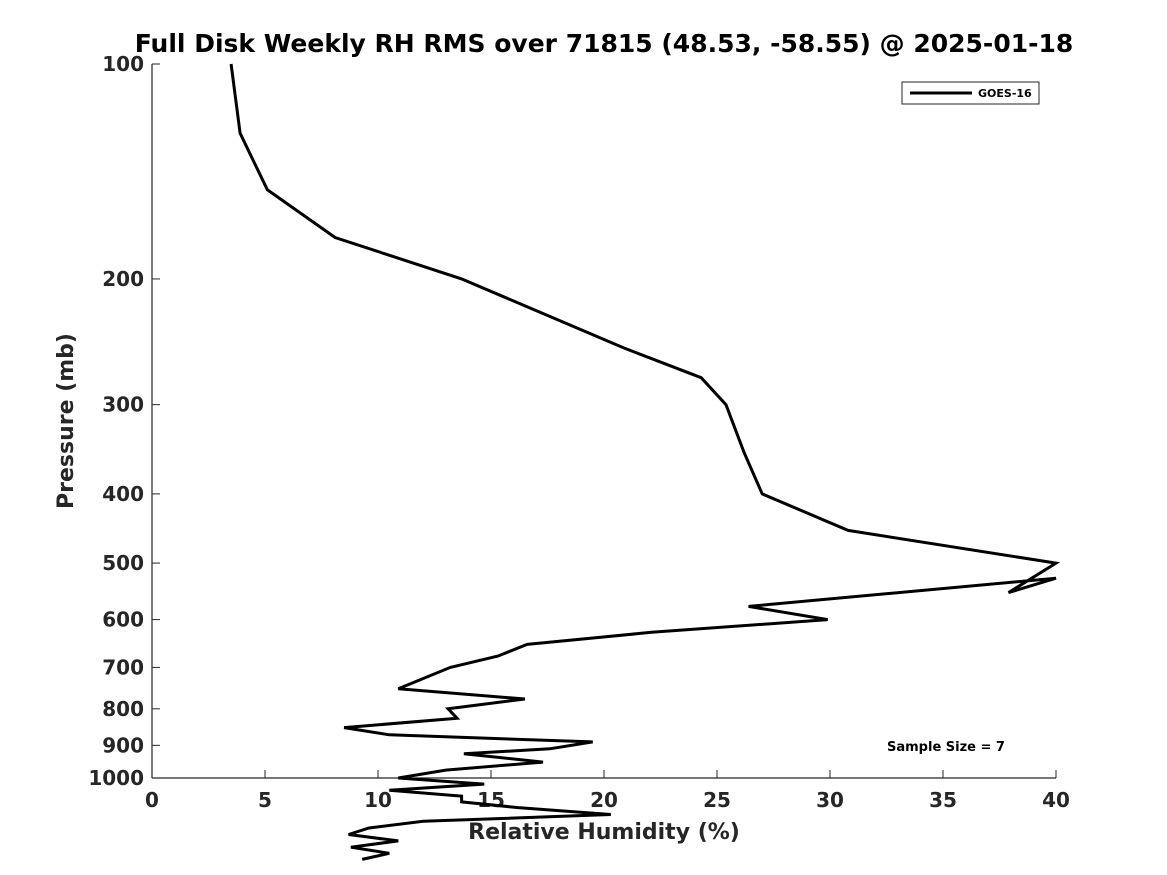 This screenshot has width=1167, height=875. Describe the element at coordinates (123, 405) in the screenshot. I see `y-tick-label: 300` at that location.